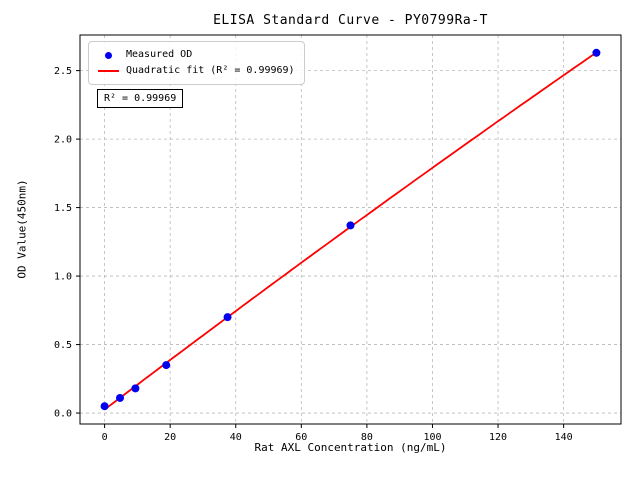  What do you see at coordinates (196, 55) in the screenshot?
I see `legend-item-measured-od: Measured OD` at bounding box center [196, 55].